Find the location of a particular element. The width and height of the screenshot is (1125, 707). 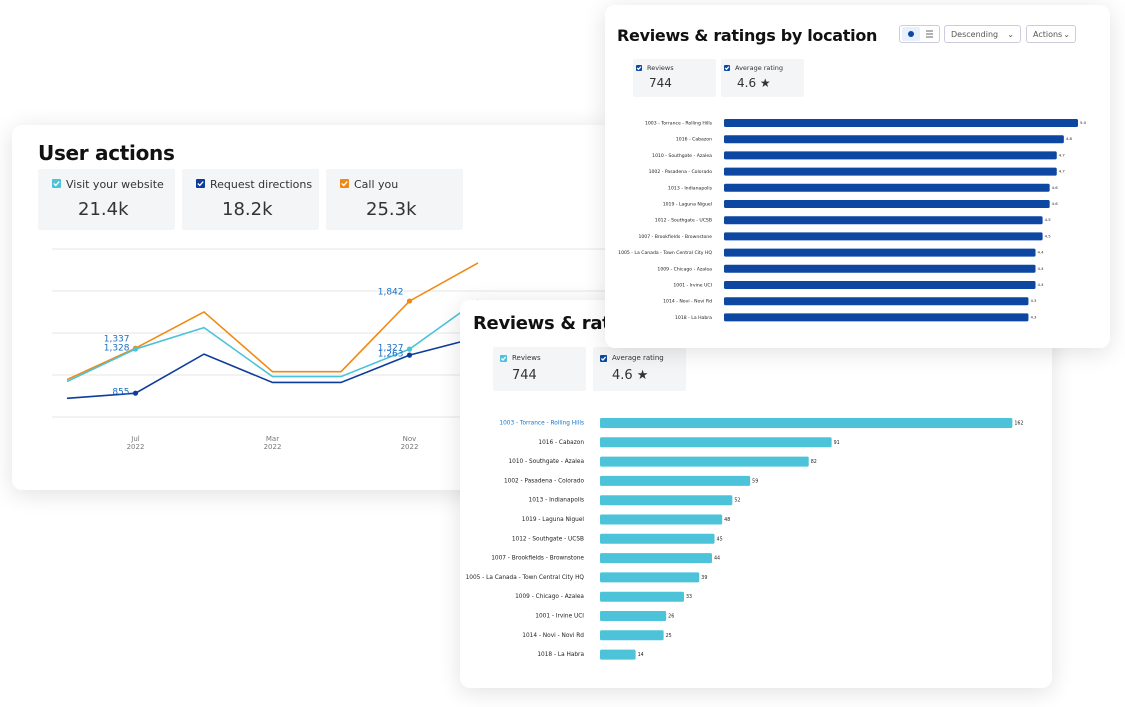

data-label: 1,337 is located at coordinates (117, 340).